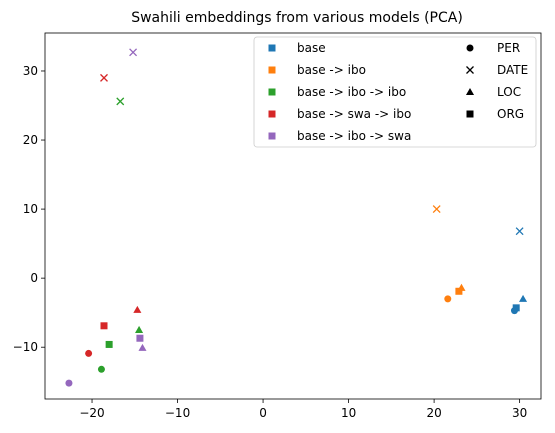 This screenshot has height=433, width=555. I want to click on point-base-date, so click(519, 231).